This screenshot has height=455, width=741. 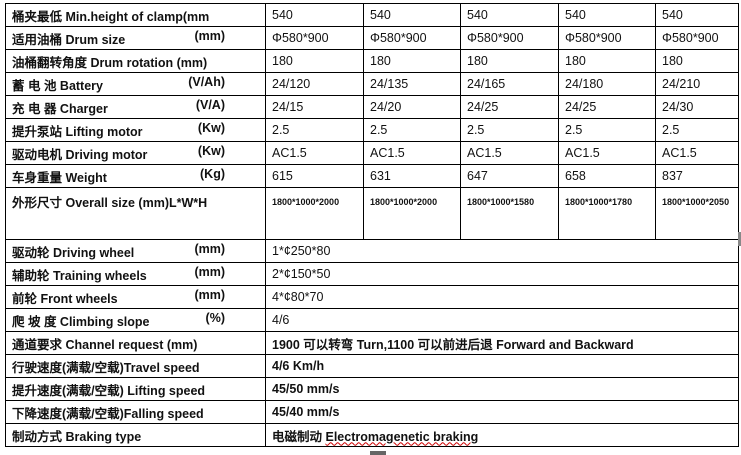 What do you see at coordinates (378, 453) in the screenshot?
I see `resize-handle` at bounding box center [378, 453].